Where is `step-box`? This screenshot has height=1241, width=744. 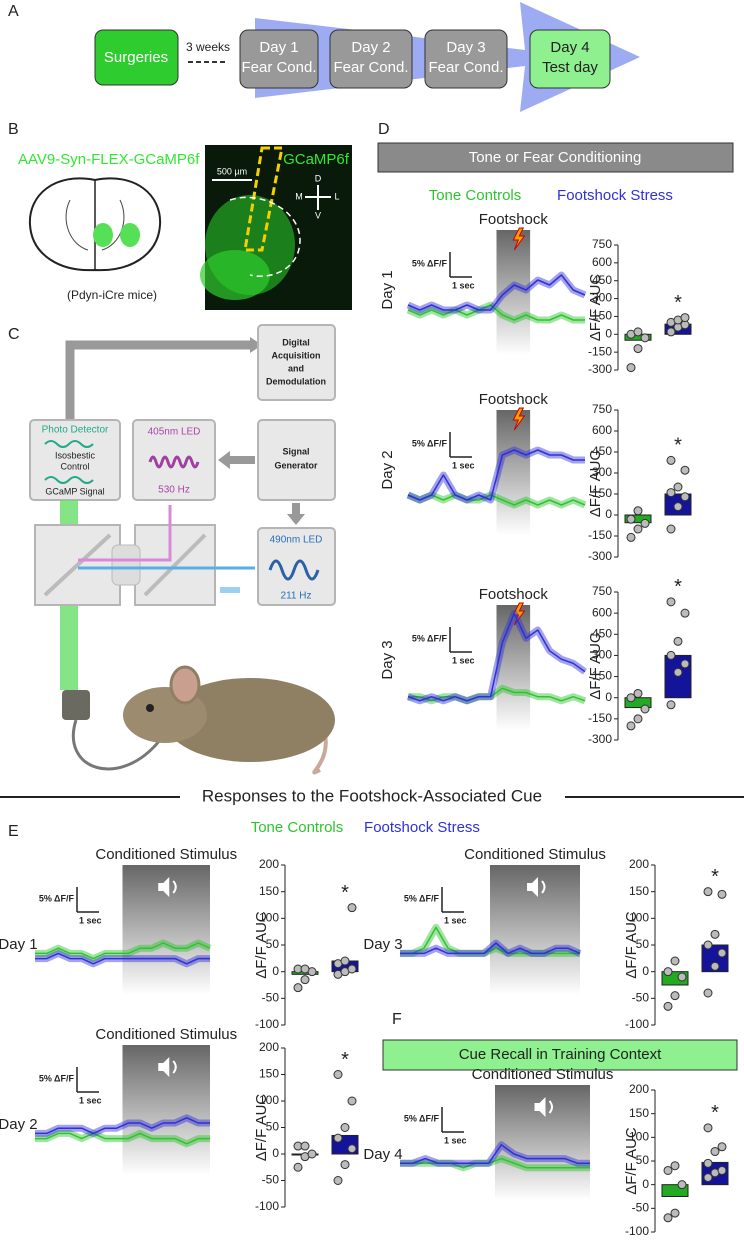
step-box is located at coordinates (371, 59).